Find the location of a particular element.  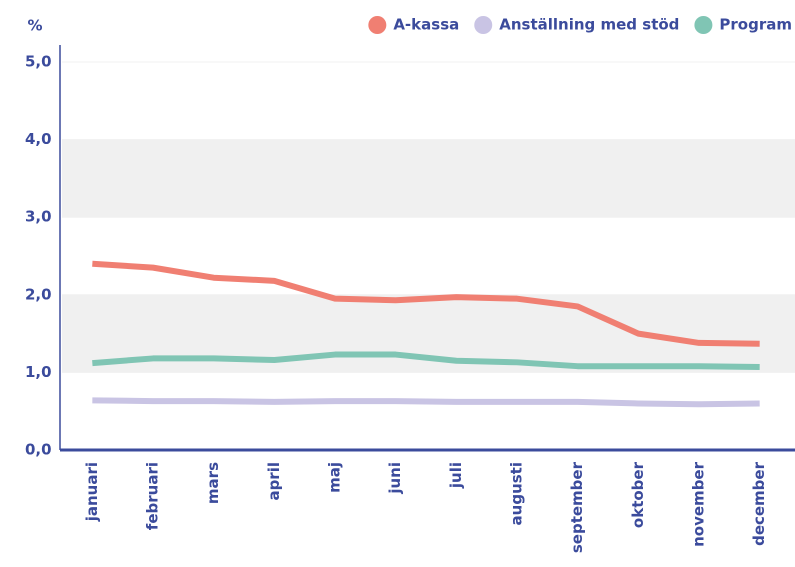

x-tick-label: september is located at coordinates (577, 507).